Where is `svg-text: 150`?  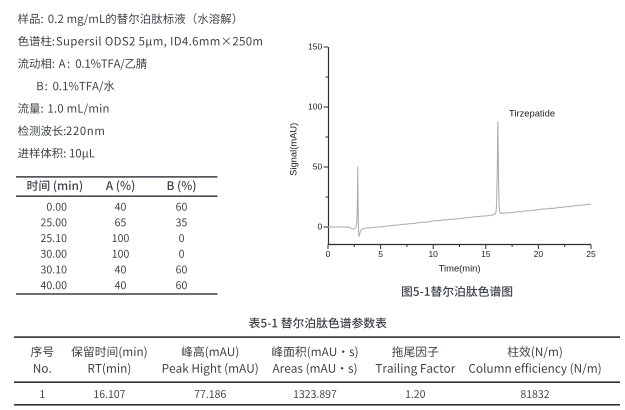
svg-text: 150 is located at coordinates (315, 47).